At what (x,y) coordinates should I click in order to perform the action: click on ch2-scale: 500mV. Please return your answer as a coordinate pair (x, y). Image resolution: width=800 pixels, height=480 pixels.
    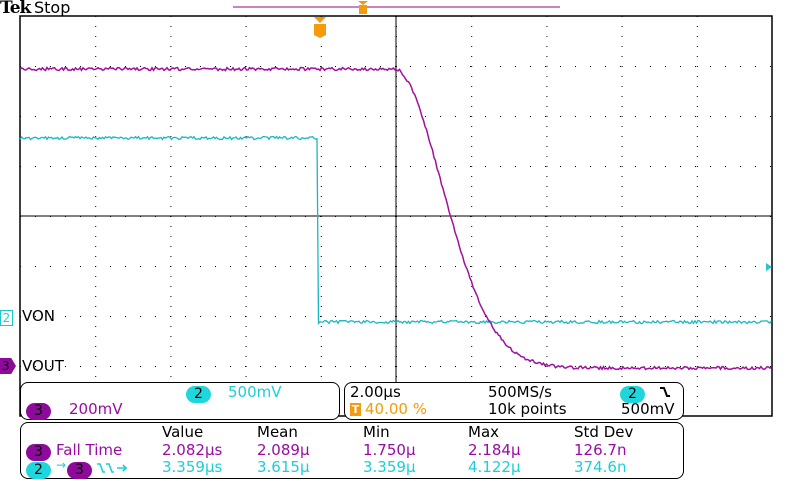
    Looking at the image, I should click on (255, 392).